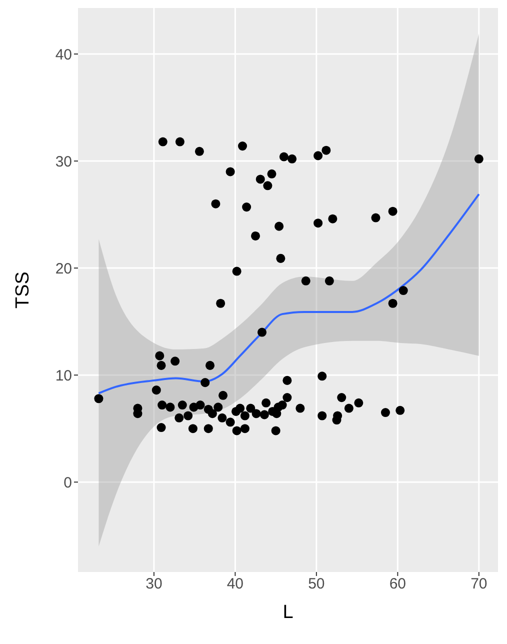 The width and height of the screenshot is (507, 644). I want to click on x-axis-title: L, so click(288, 612).